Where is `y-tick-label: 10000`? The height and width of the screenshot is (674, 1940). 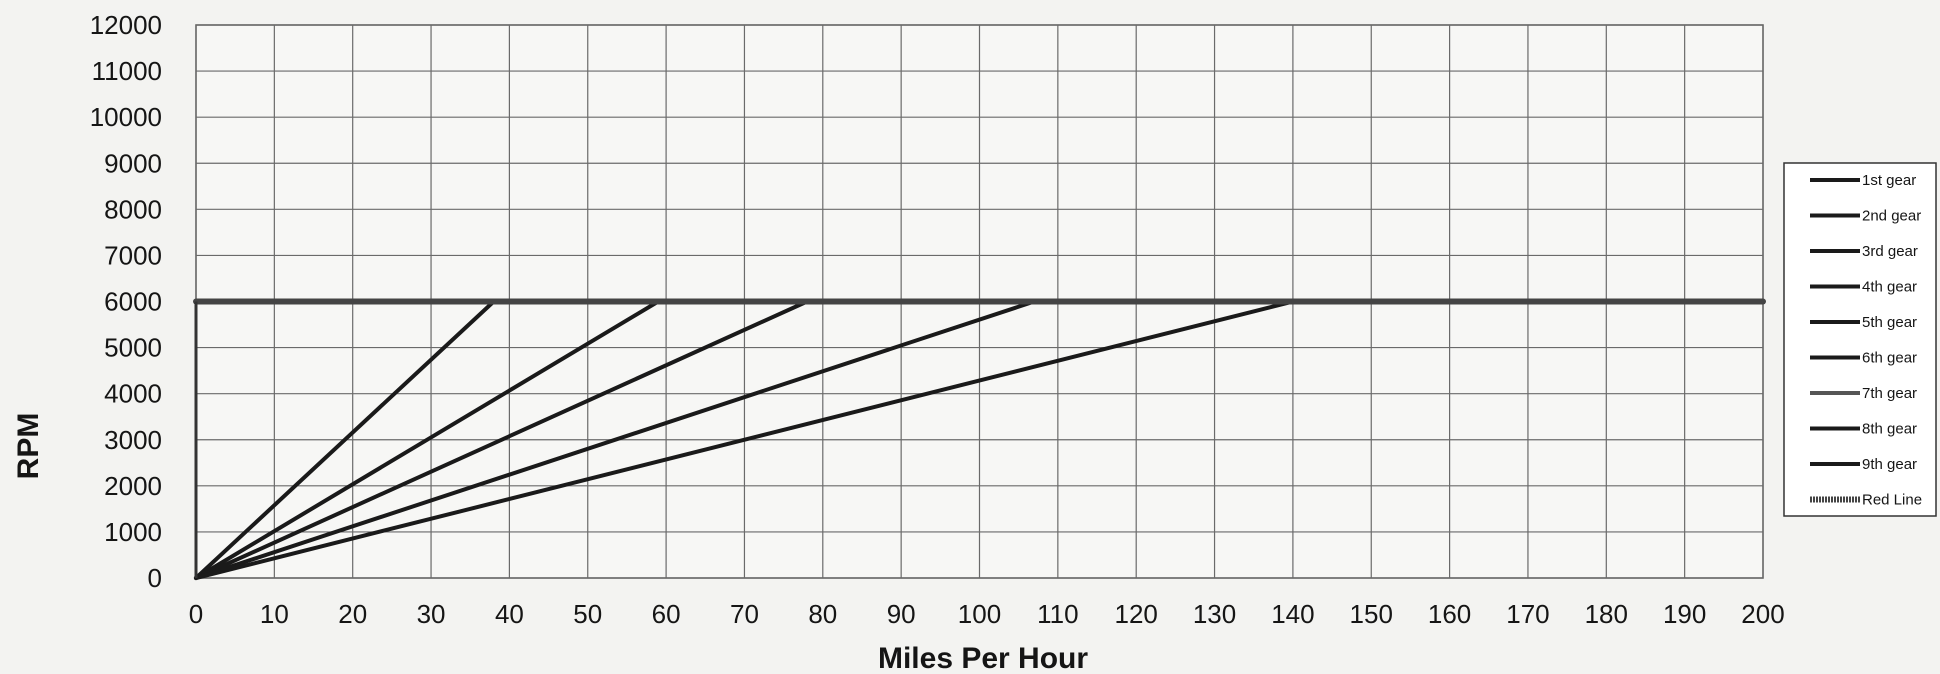
y-tick-label: 10000 is located at coordinates (126, 117).